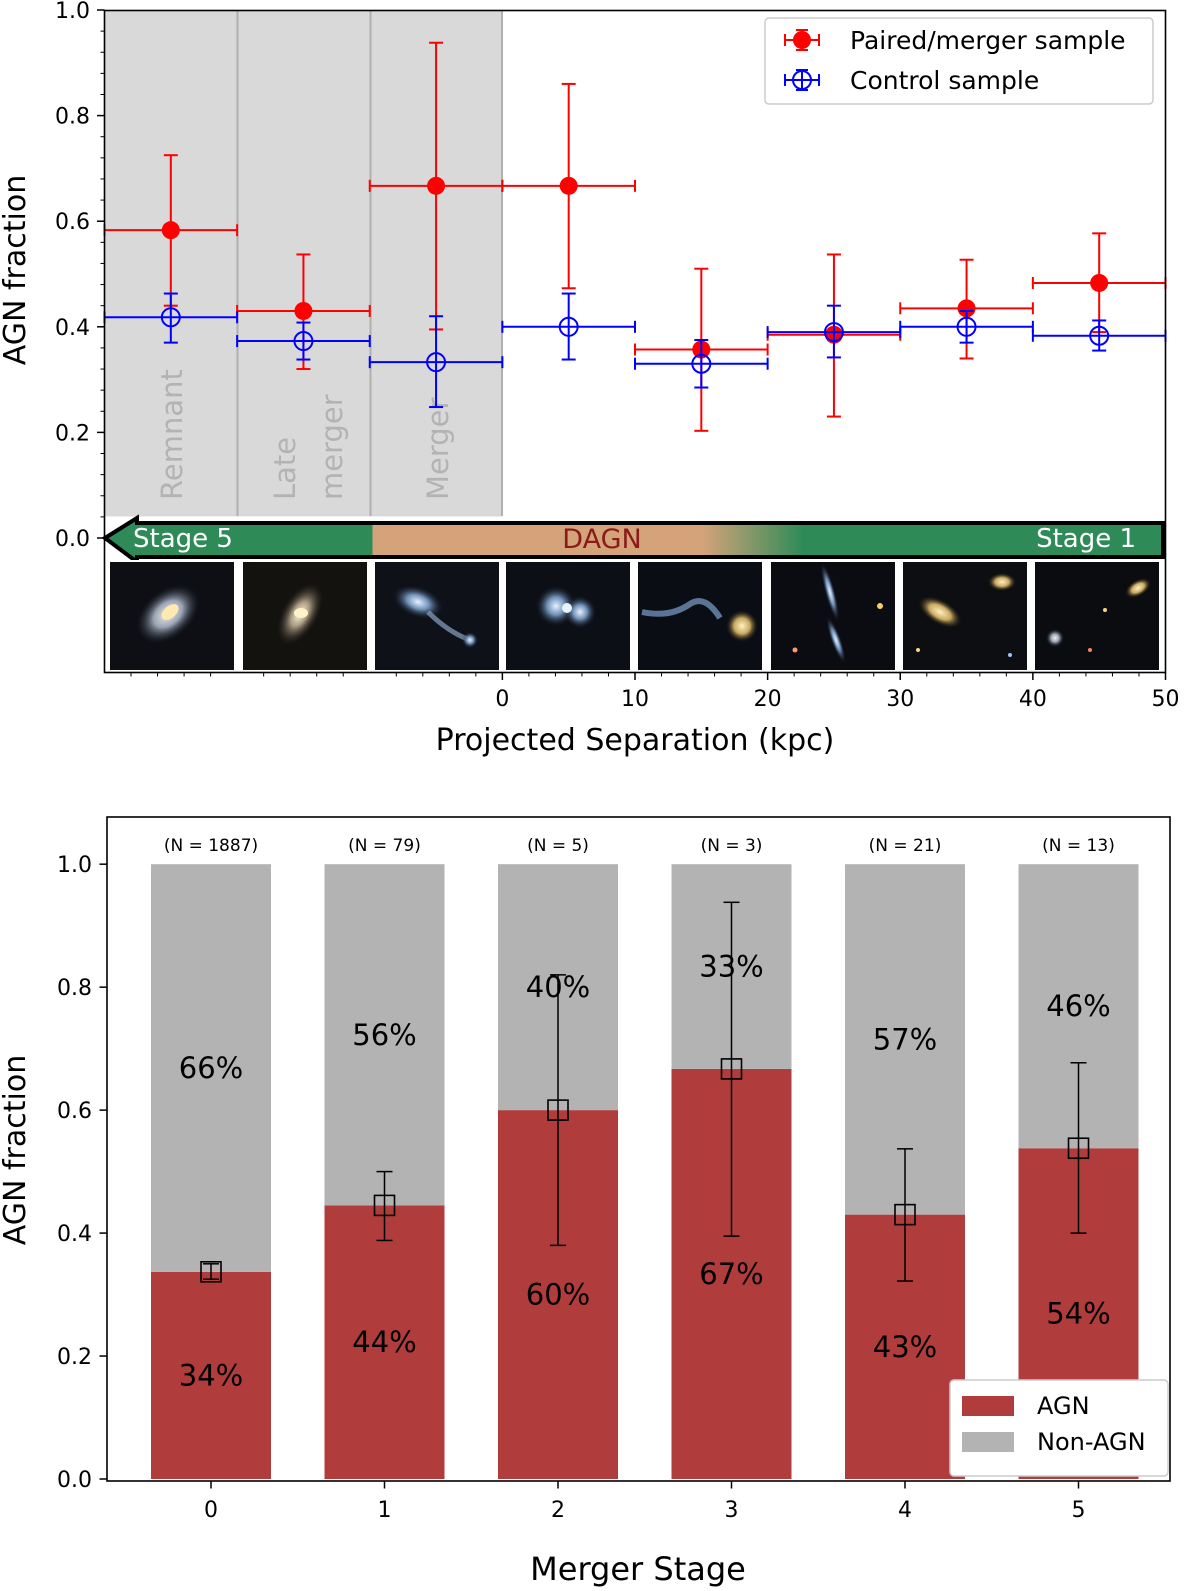 This screenshot has width=1200, height=1591. Describe the element at coordinates (172, 616) in the screenshot. I see `thumbnail-remnant-galaxy` at that location.